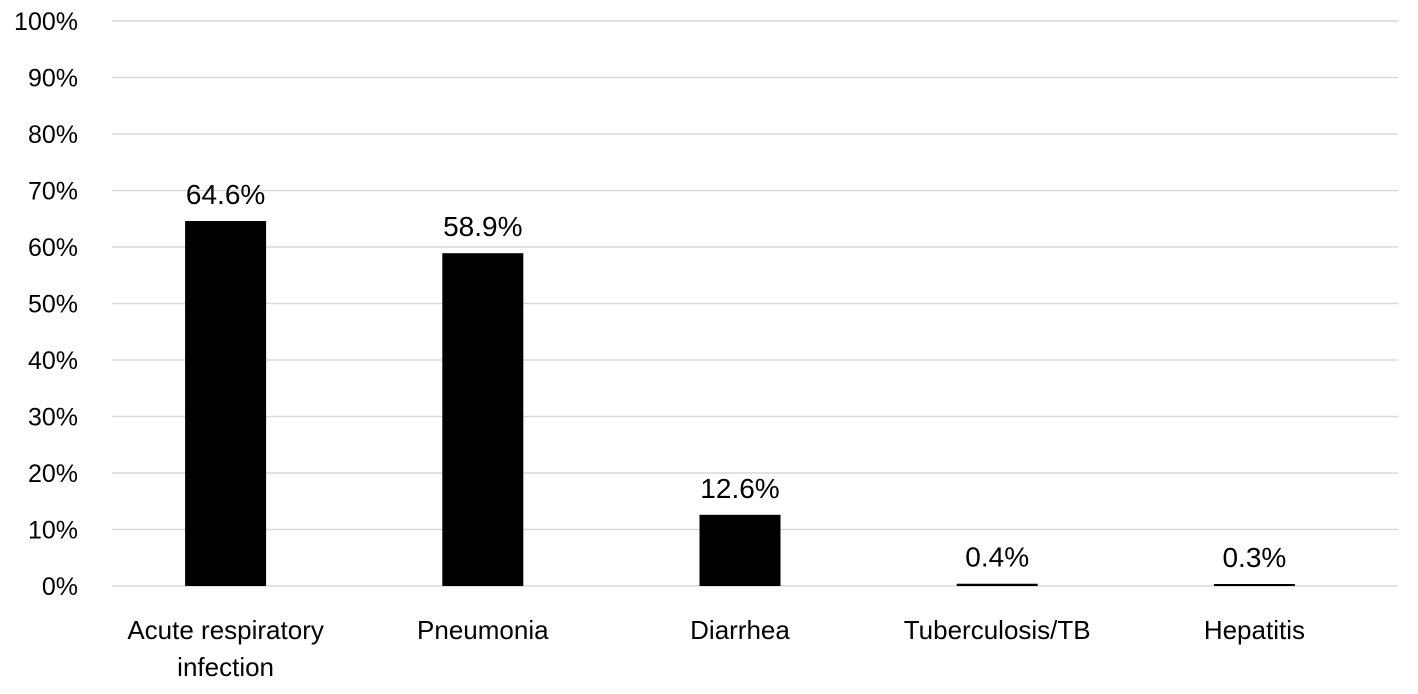  Describe the element at coordinates (53, 79) in the screenshot. I see `y-tick-label: 90%` at that location.